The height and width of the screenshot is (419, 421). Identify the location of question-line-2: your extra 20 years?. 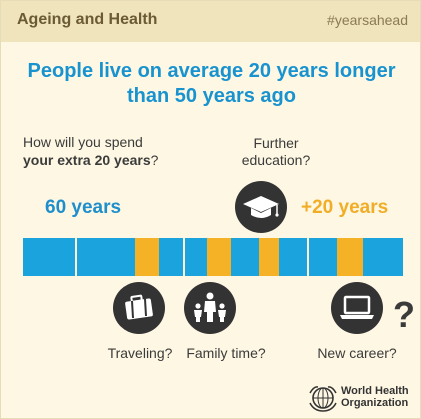
(90, 160).